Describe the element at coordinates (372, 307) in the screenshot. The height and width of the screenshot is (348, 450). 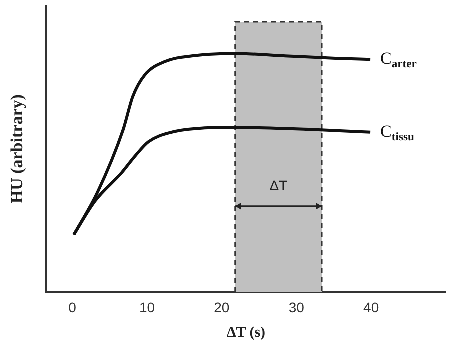
I see `x-tick-label: 40` at that location.